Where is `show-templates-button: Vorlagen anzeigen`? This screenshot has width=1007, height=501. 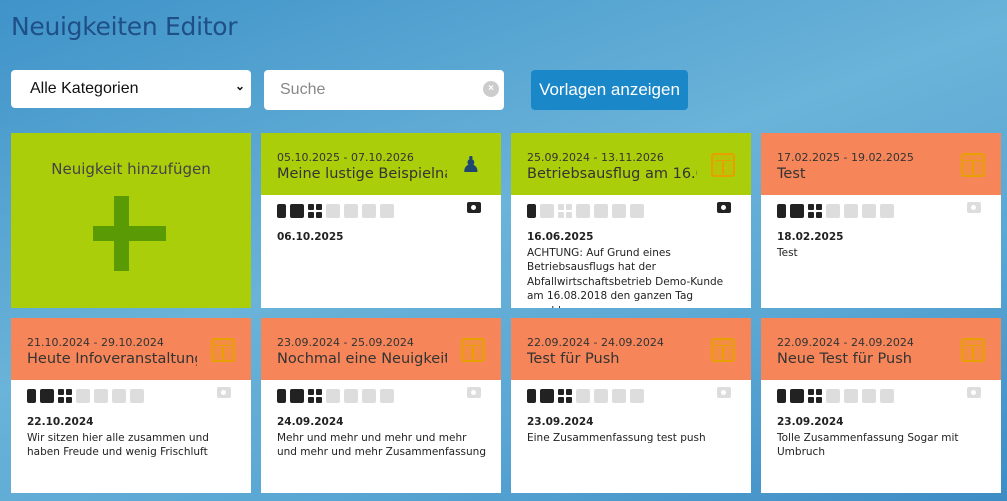
show-templates-button: Vorlagen anzeigen is located at coordinates (609, 90).